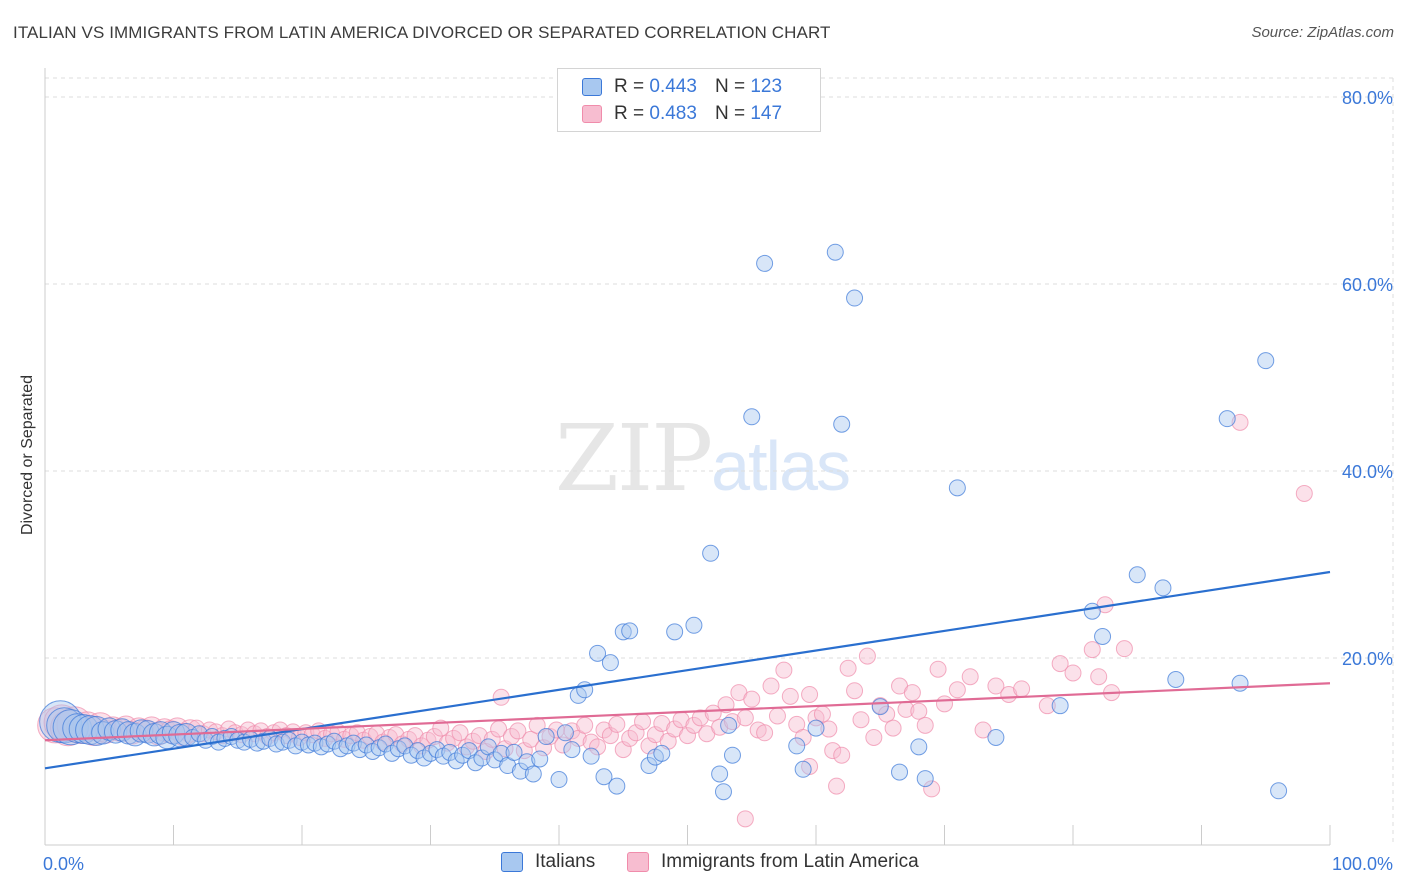 The image size is (1406, 892). Describe the element at coordinates (773, 862) in the screenshot. I see `legend-item-latin-america: Immigrants from Latin America` at that location.